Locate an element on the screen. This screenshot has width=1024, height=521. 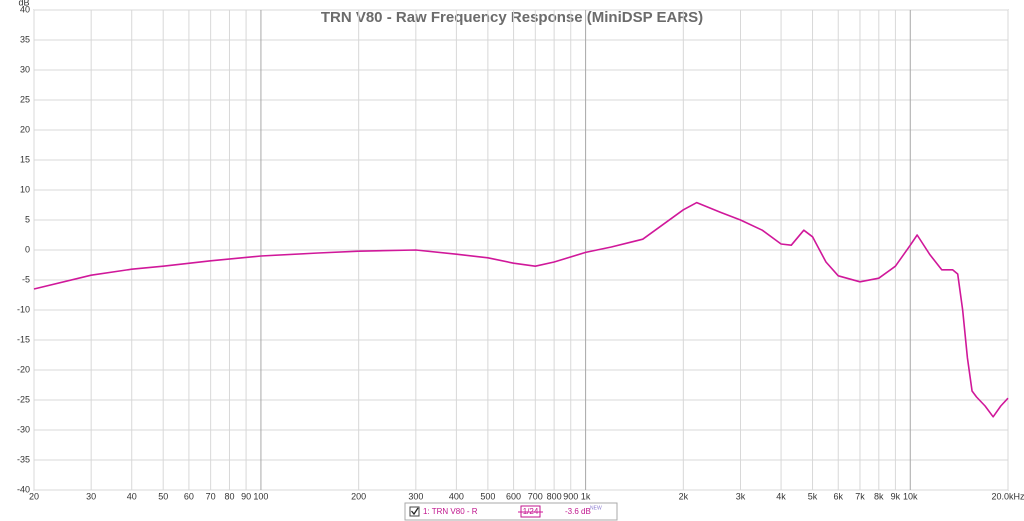
y-tick-label: 0 is located at coordinates (27, 249).